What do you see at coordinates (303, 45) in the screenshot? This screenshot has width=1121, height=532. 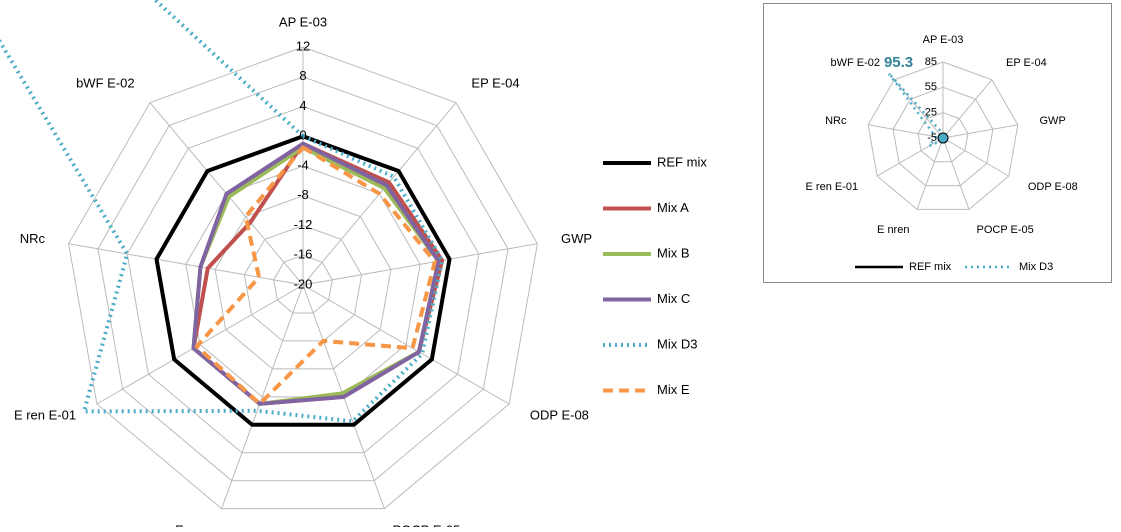 I see `y-tick-label: 12` at bounding box center [303, 45].